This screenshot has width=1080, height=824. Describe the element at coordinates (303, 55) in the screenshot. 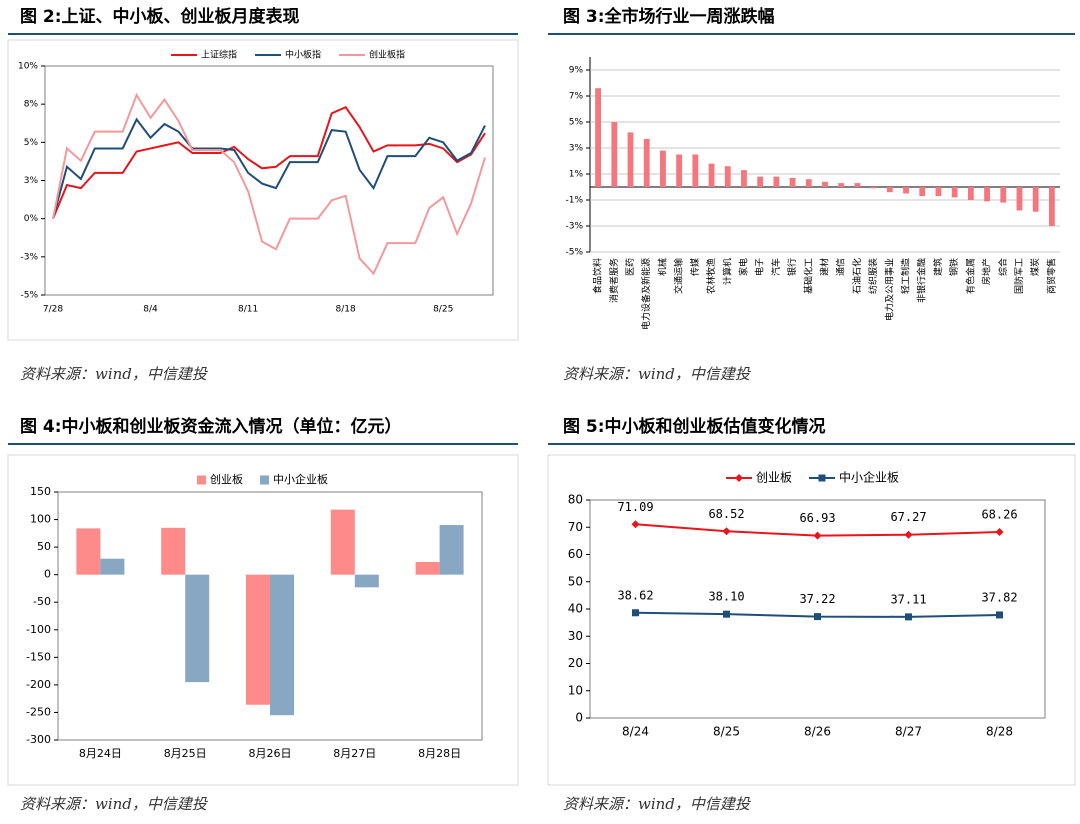

I see `legend-label: 中小板指` at that location.